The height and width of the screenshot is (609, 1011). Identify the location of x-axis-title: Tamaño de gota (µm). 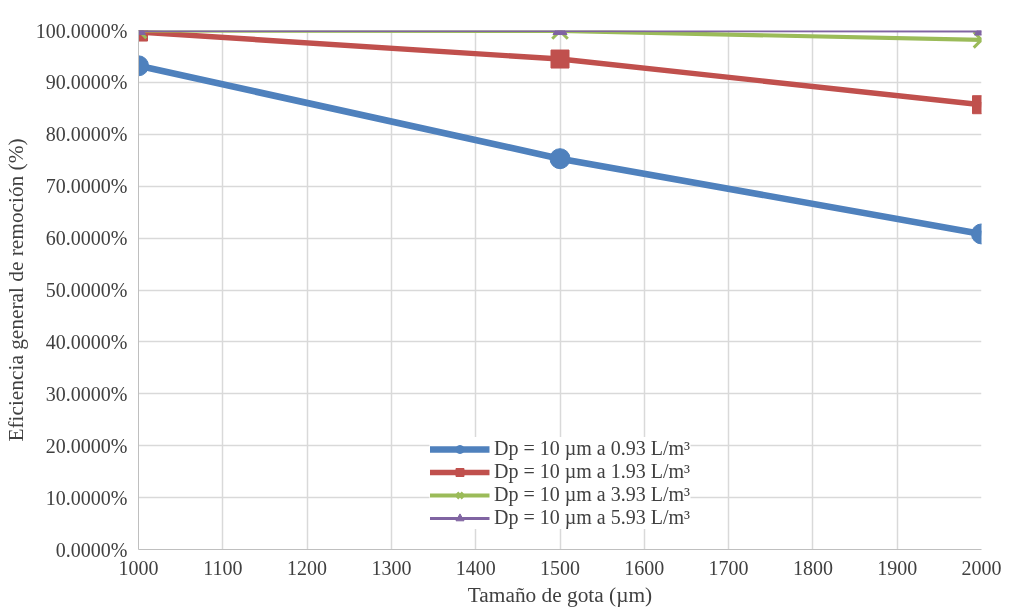
(560, 594).